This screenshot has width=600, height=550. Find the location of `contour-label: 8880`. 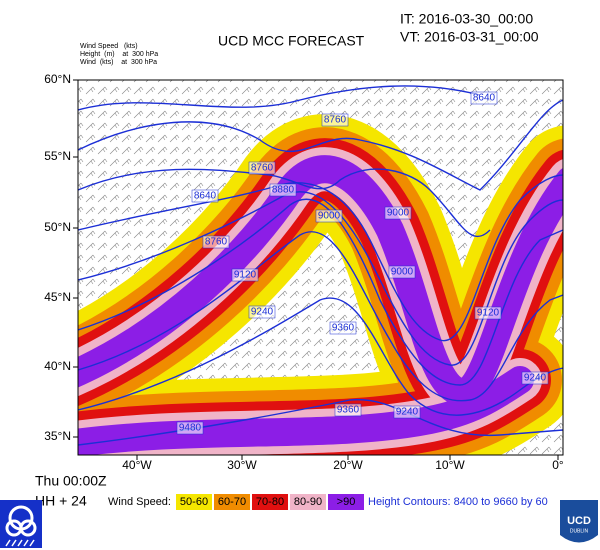

contour-label: 8880 is located at coordinates (283, 190).